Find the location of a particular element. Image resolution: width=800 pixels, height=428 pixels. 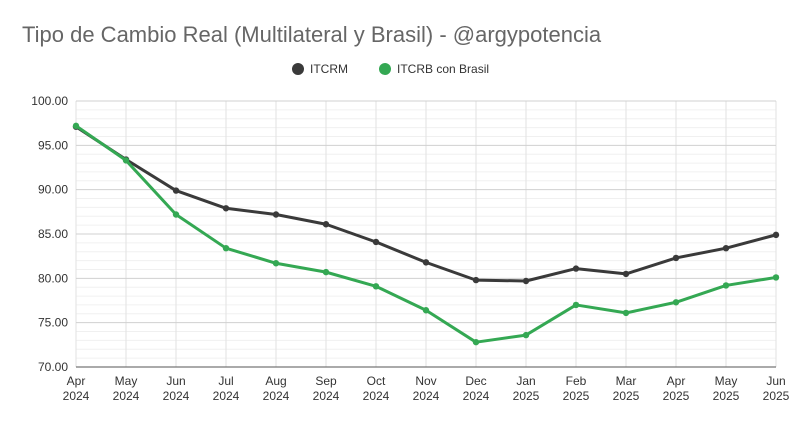

x-tick-label: Jun 2024 is located at coordinates (176, 388).